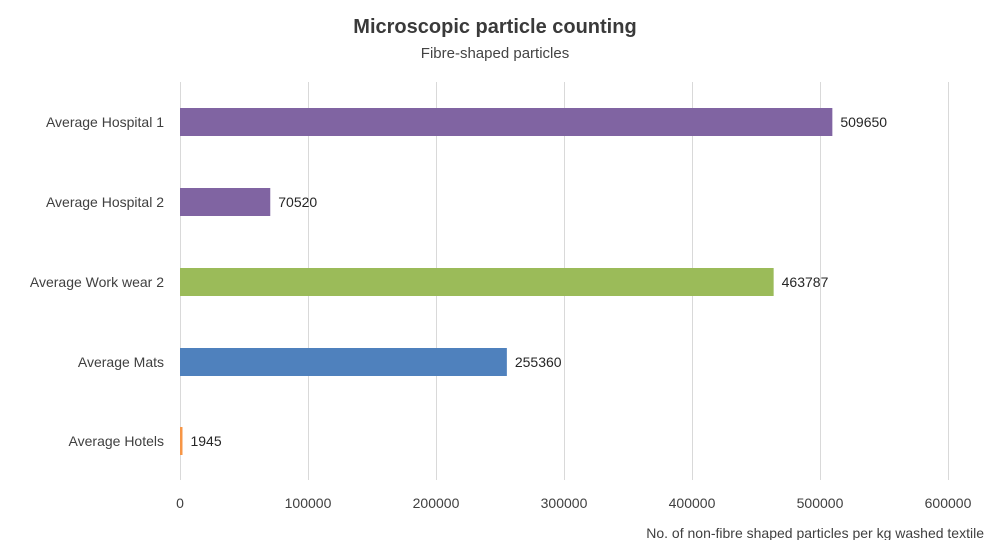 Image resolution: width=987 pixels, height=540 pixels. I want to click on x-tick-label-300000: 300000, so click(564, 503).